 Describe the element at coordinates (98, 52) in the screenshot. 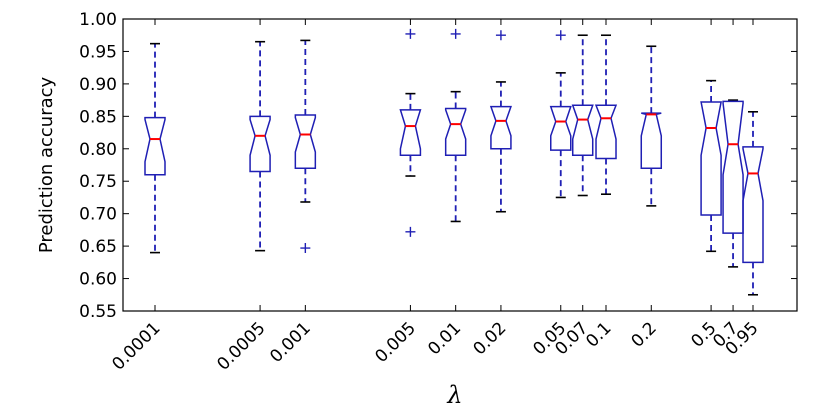

I see `y-tick-label: 0.95` at that location.